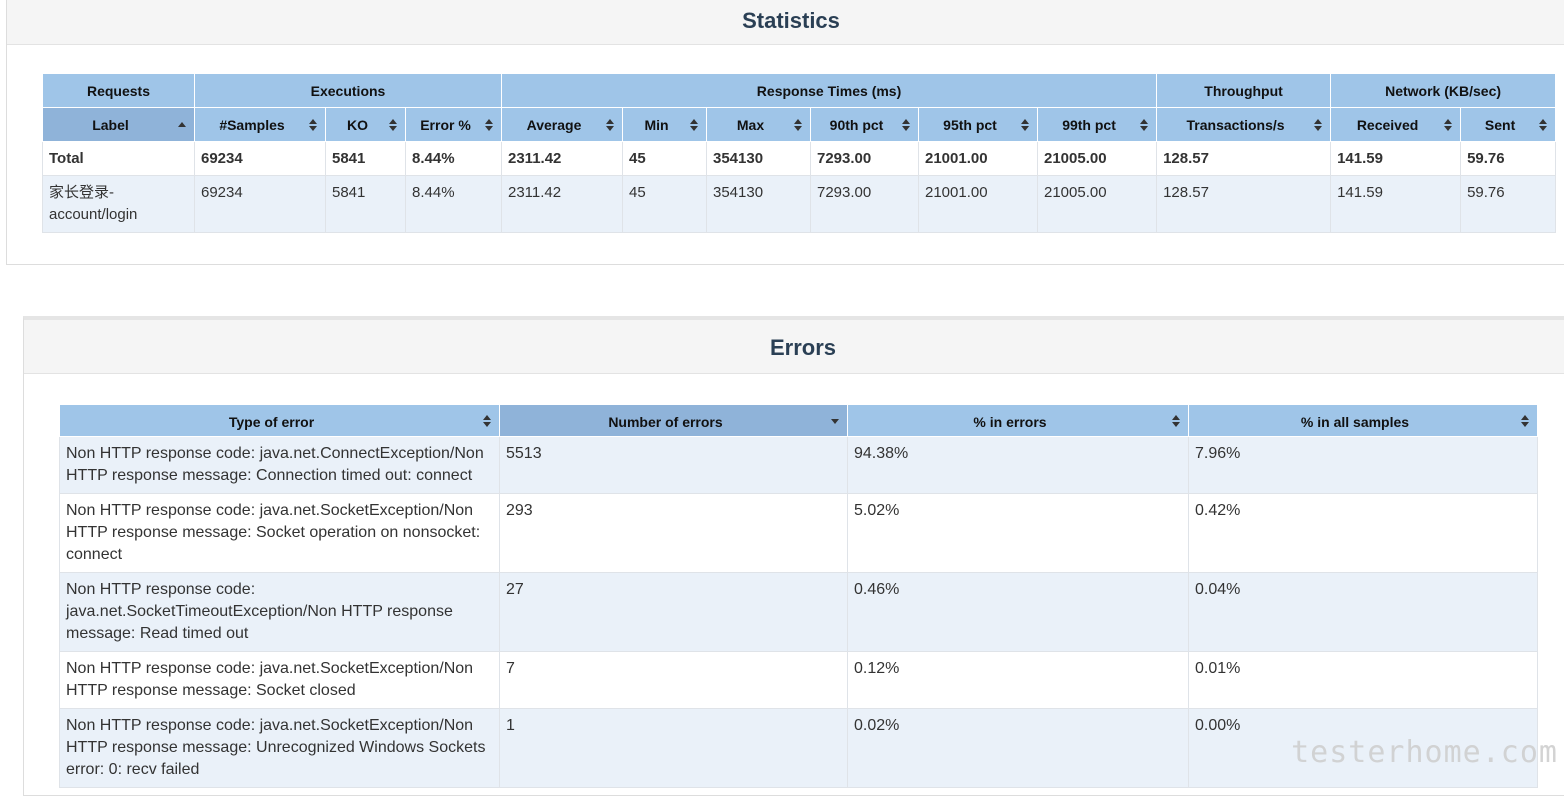 This screenshot has width=1564, height=796. What do you see at coordinates (1363, 680) in the screenshot?
I see `table-cell: 0.01%` at bounding box center [1363, 680].